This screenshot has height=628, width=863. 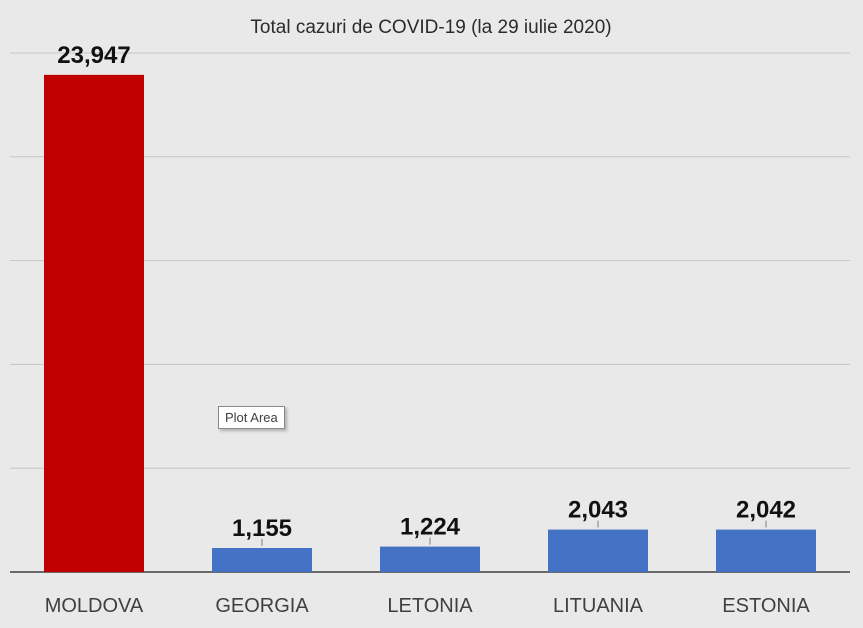 What do you see at coordinates (598, 550) in the screenshot?
I see `bar-lituania` at bounding box center [598, 550].